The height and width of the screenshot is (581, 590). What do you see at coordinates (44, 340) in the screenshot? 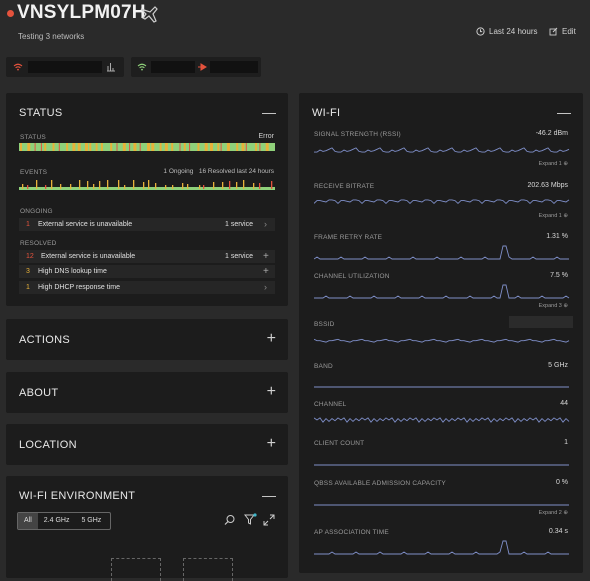
I see `actions-panel-title: ACTIONS` at bounding box center [44, 340].